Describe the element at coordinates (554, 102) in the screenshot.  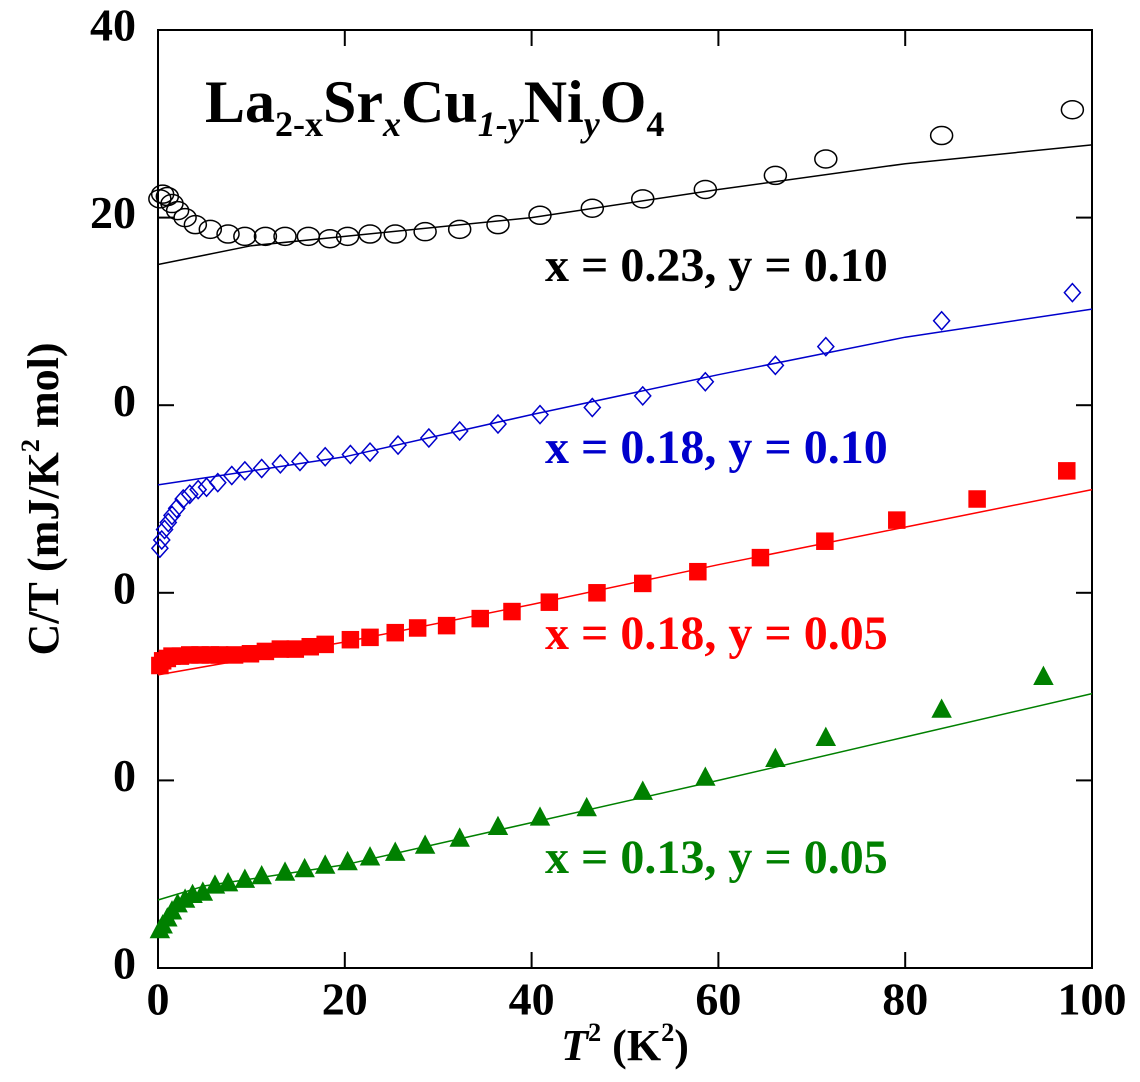
I see `chart-title-part: Ni` at that location.